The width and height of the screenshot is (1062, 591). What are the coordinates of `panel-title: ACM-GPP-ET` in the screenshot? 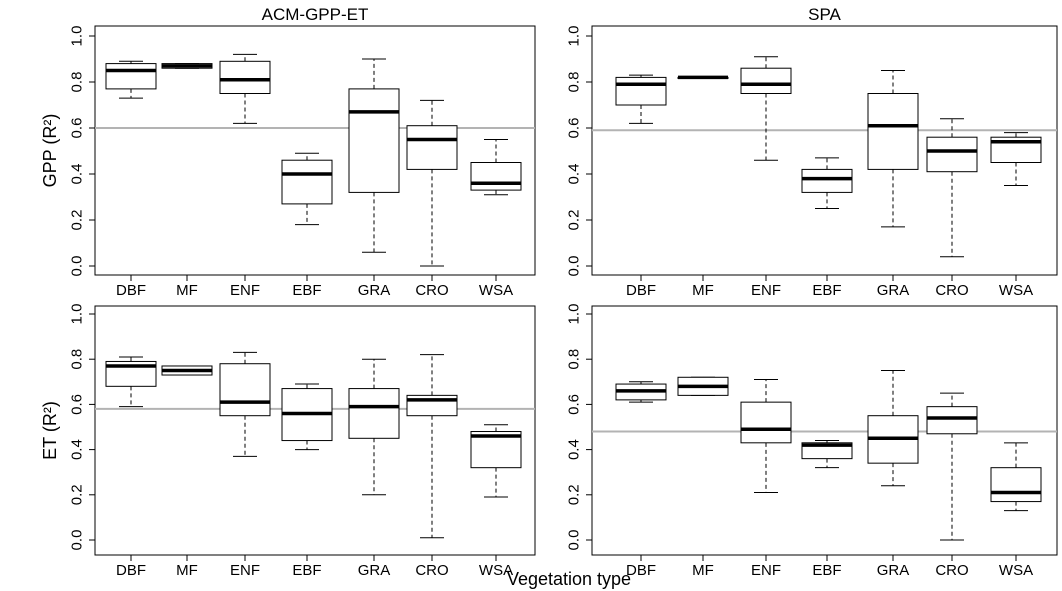 It's located at (315, 14).